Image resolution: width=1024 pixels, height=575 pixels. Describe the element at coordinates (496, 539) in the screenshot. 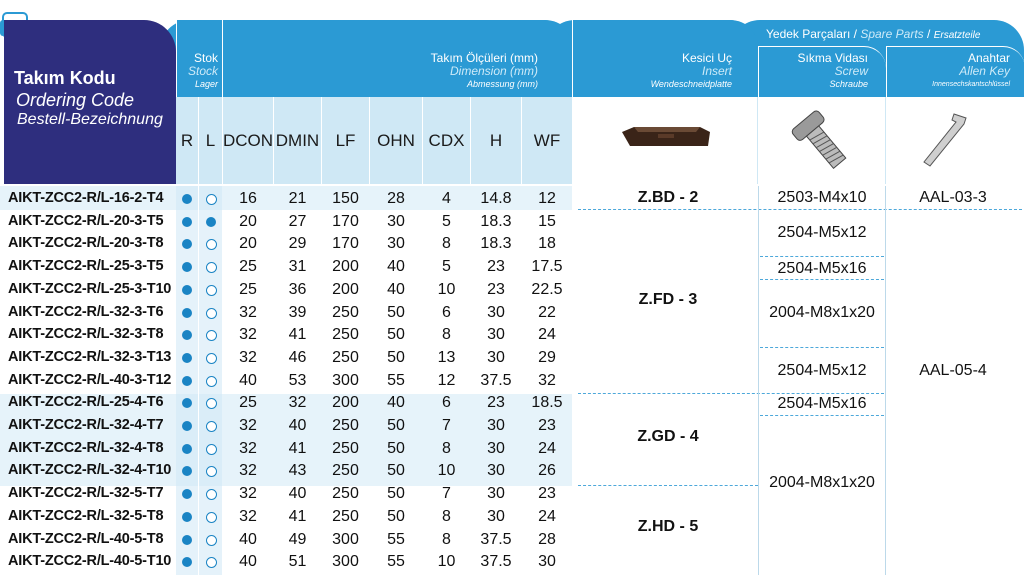

I see `cell-h: 37.5` at that location.